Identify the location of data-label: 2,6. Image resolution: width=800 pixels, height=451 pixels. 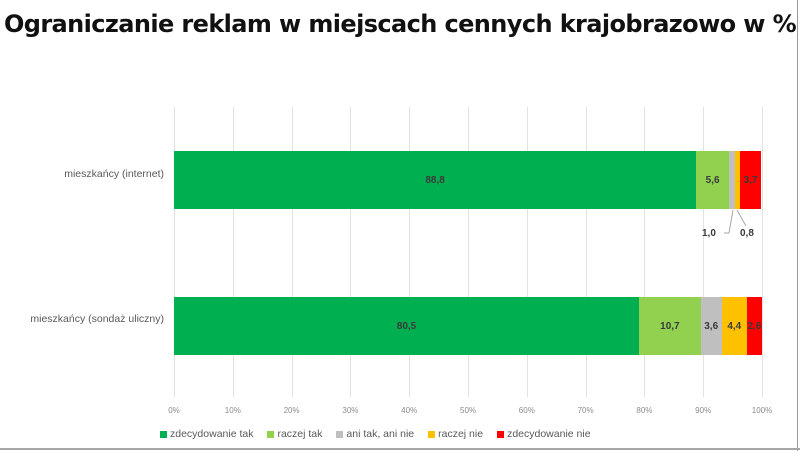
(754, 326).